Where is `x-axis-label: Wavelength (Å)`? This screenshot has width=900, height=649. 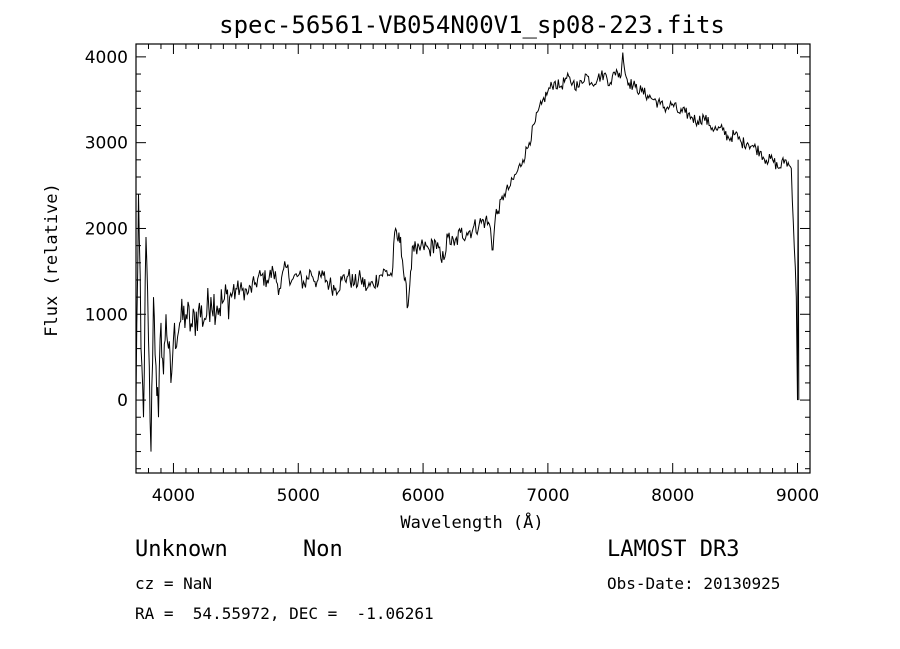 x-axis-label: Wavelength (Å) is located at coordinates (471, 522).